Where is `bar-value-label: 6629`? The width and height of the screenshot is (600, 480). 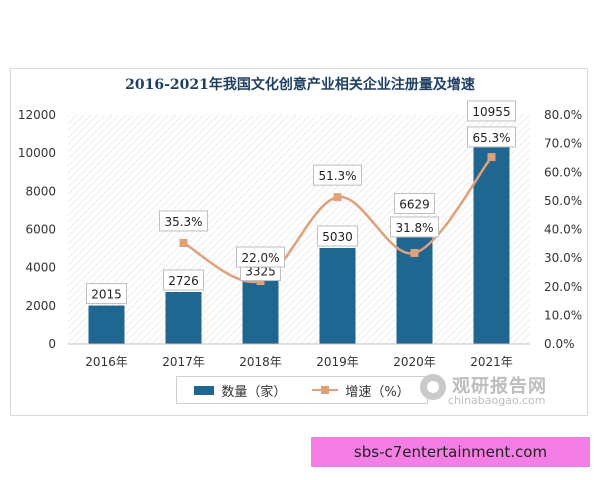
bar-value-label: 6629 is located at coordinates (414, 203).